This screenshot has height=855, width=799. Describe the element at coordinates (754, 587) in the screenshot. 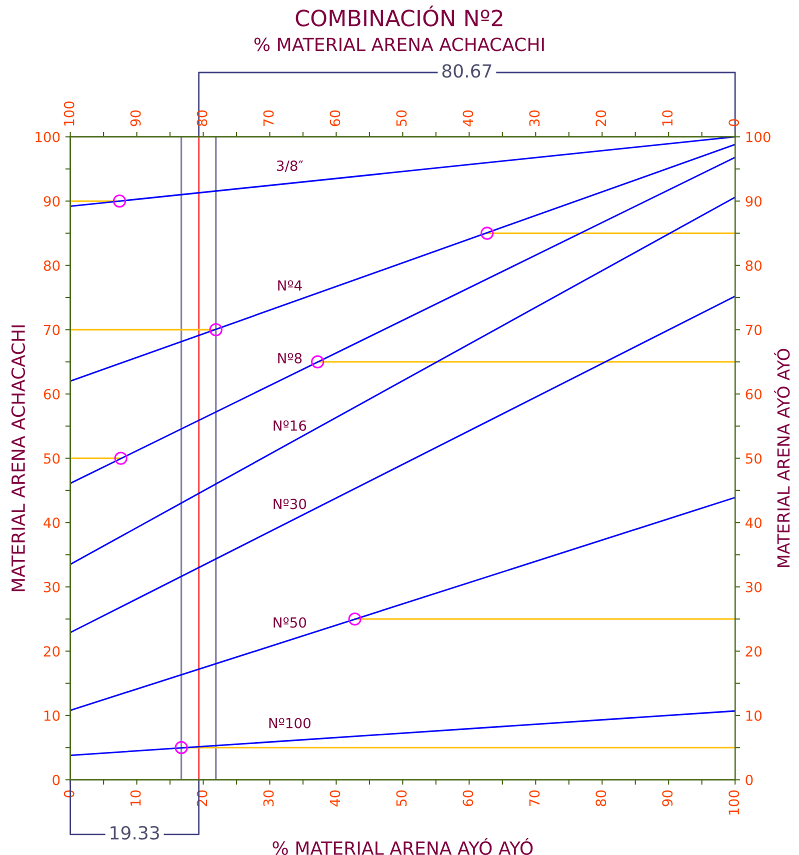

I see `y2-tick-label: 30` at that location.